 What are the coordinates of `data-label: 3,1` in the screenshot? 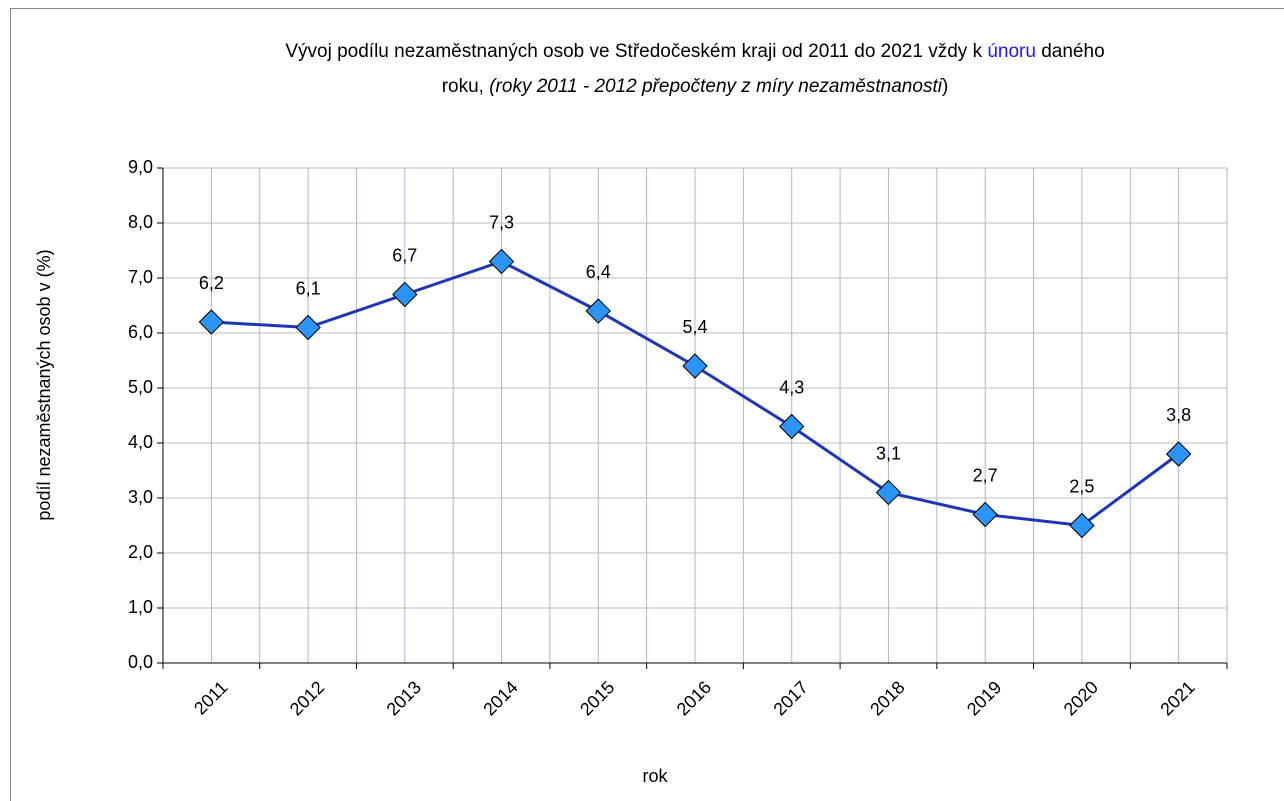 It's located at (888, 453).